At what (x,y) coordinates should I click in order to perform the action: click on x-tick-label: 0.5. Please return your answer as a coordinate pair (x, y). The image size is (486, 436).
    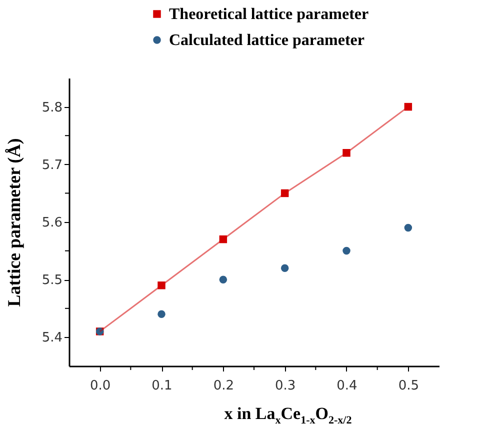
    Looking at the image, I should click on (409, 386).